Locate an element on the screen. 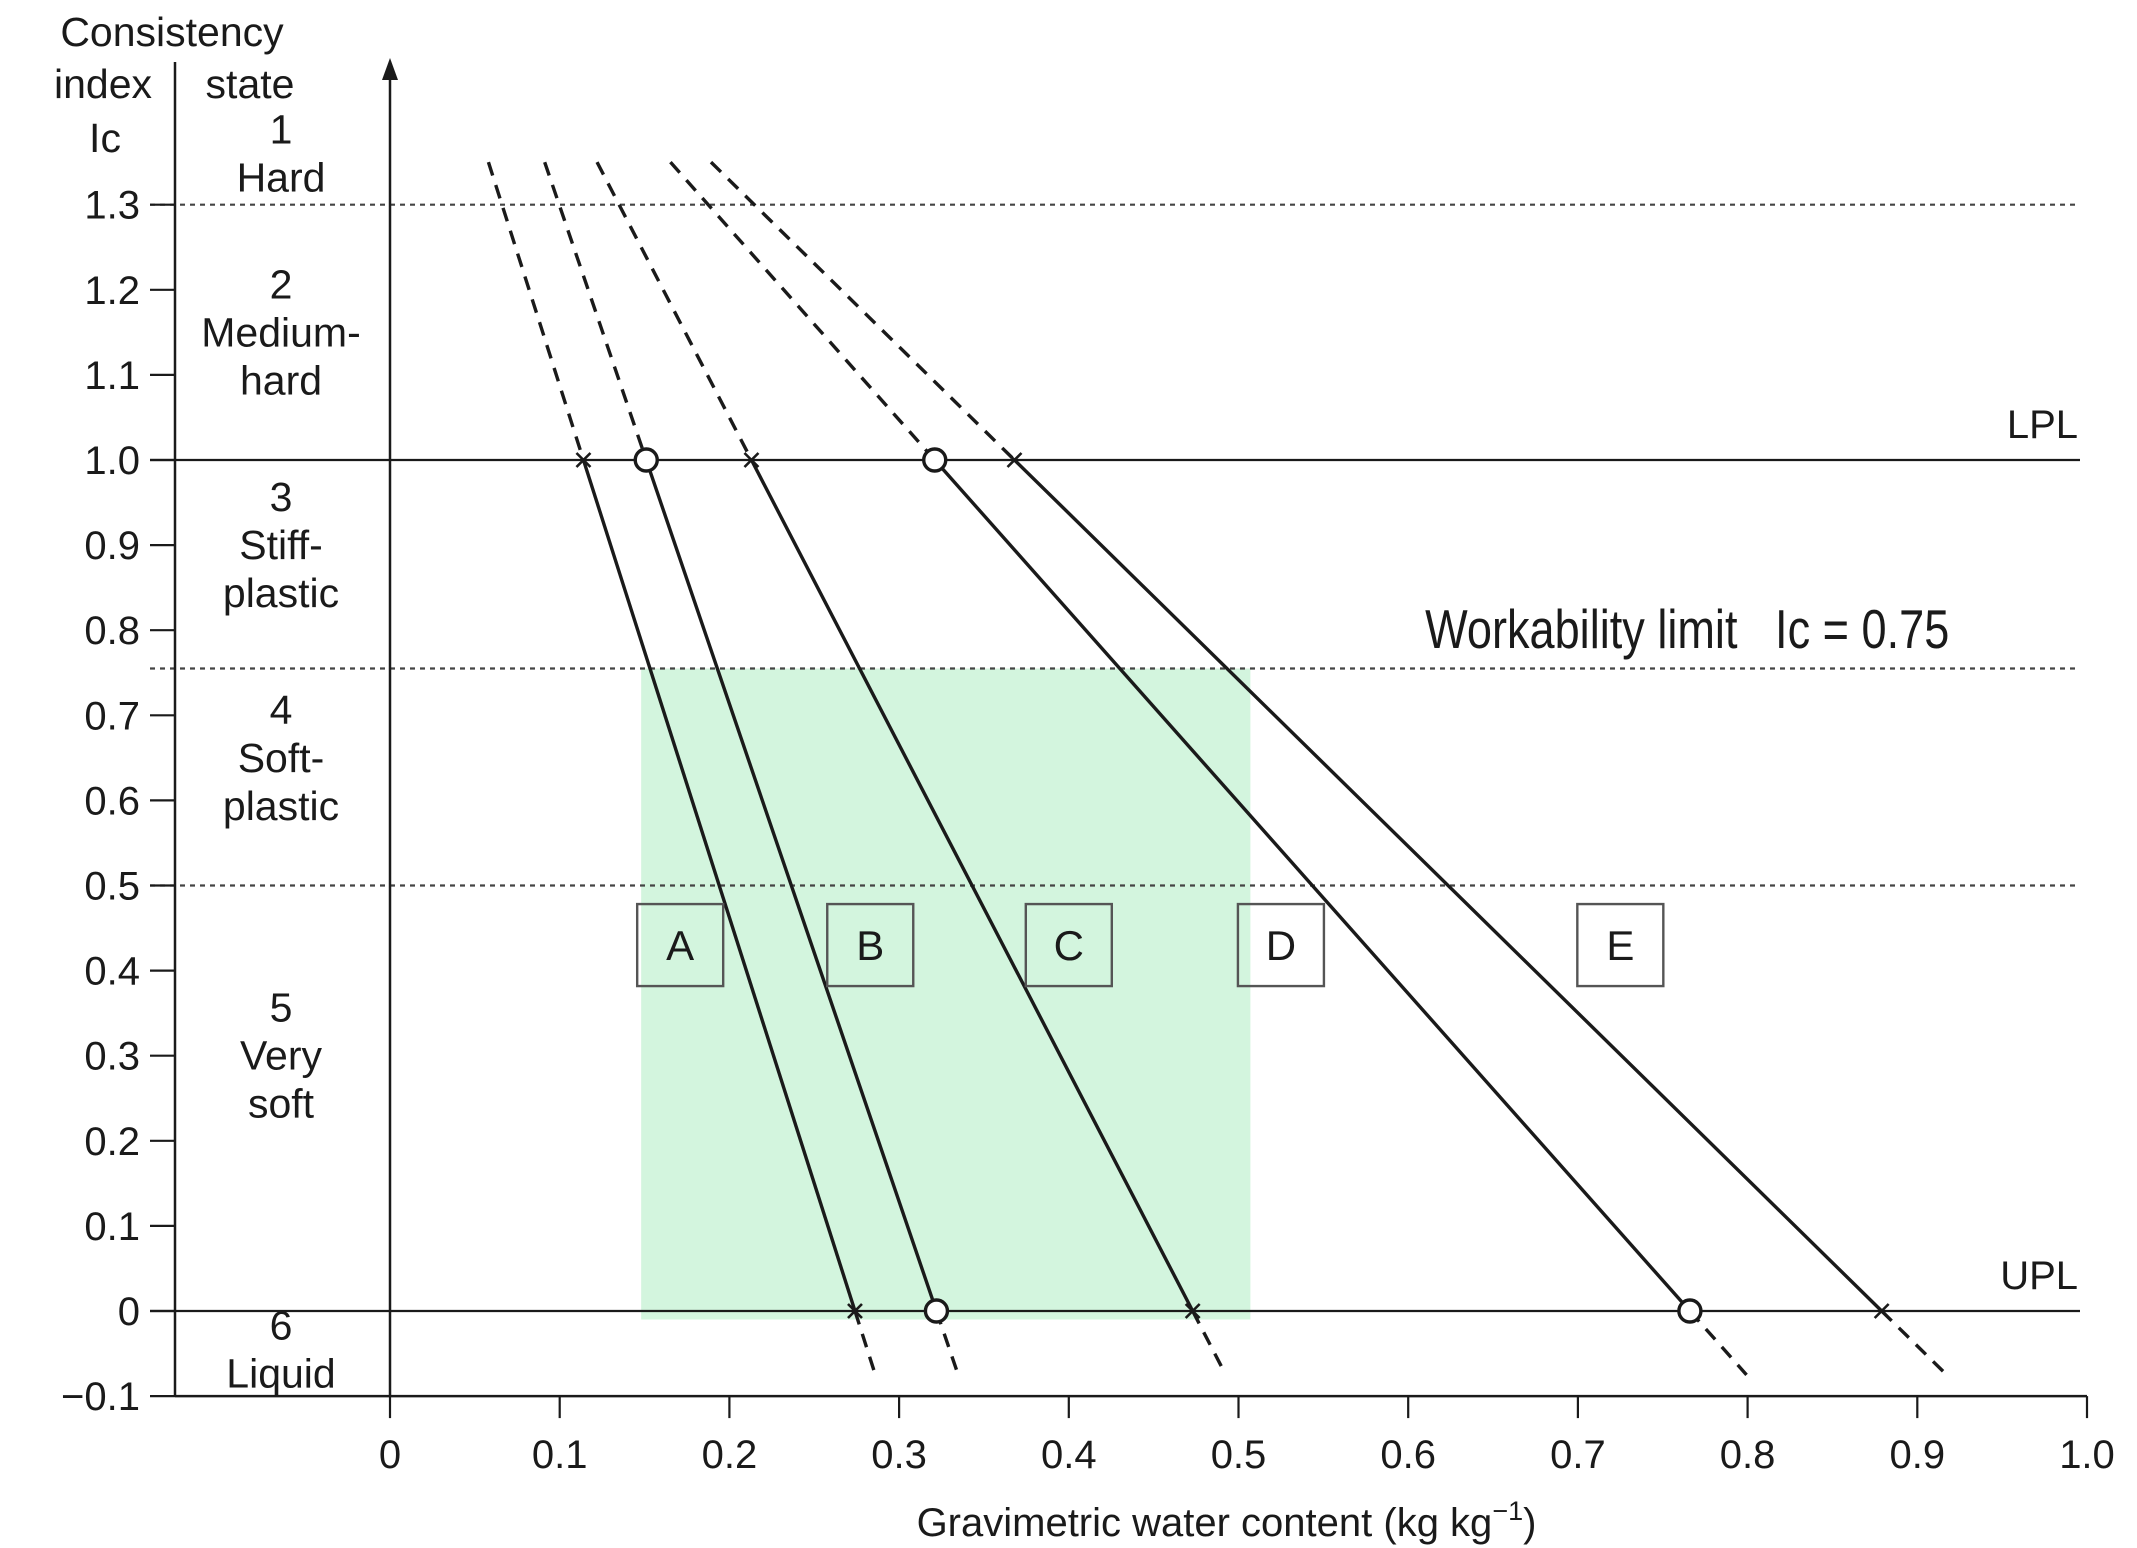 The image size is (2137, 1548). x-tick-label: 0.5 is located at coordinates (1239, 1455).